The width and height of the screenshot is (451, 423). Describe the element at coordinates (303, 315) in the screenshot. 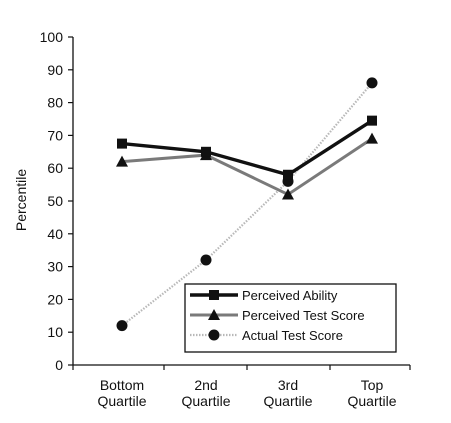

I see `legend-label: Perceived Test Score` at that location.